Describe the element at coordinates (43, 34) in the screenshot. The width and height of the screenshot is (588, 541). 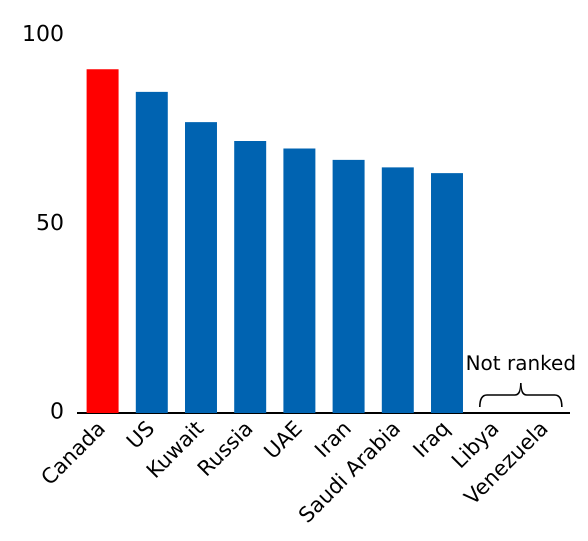
I see `y-tick-label: 100` at that location.